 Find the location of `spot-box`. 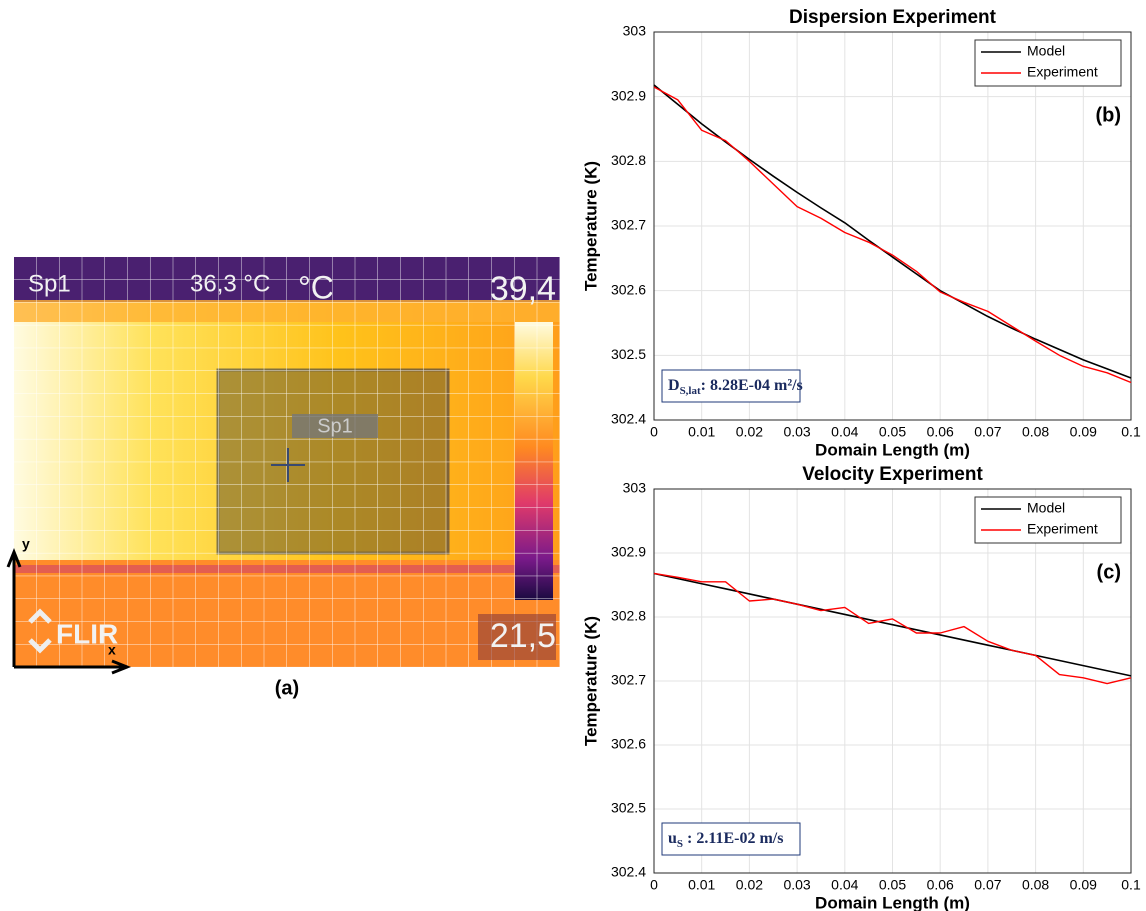

spot-box is located at coordinates (335, 426).